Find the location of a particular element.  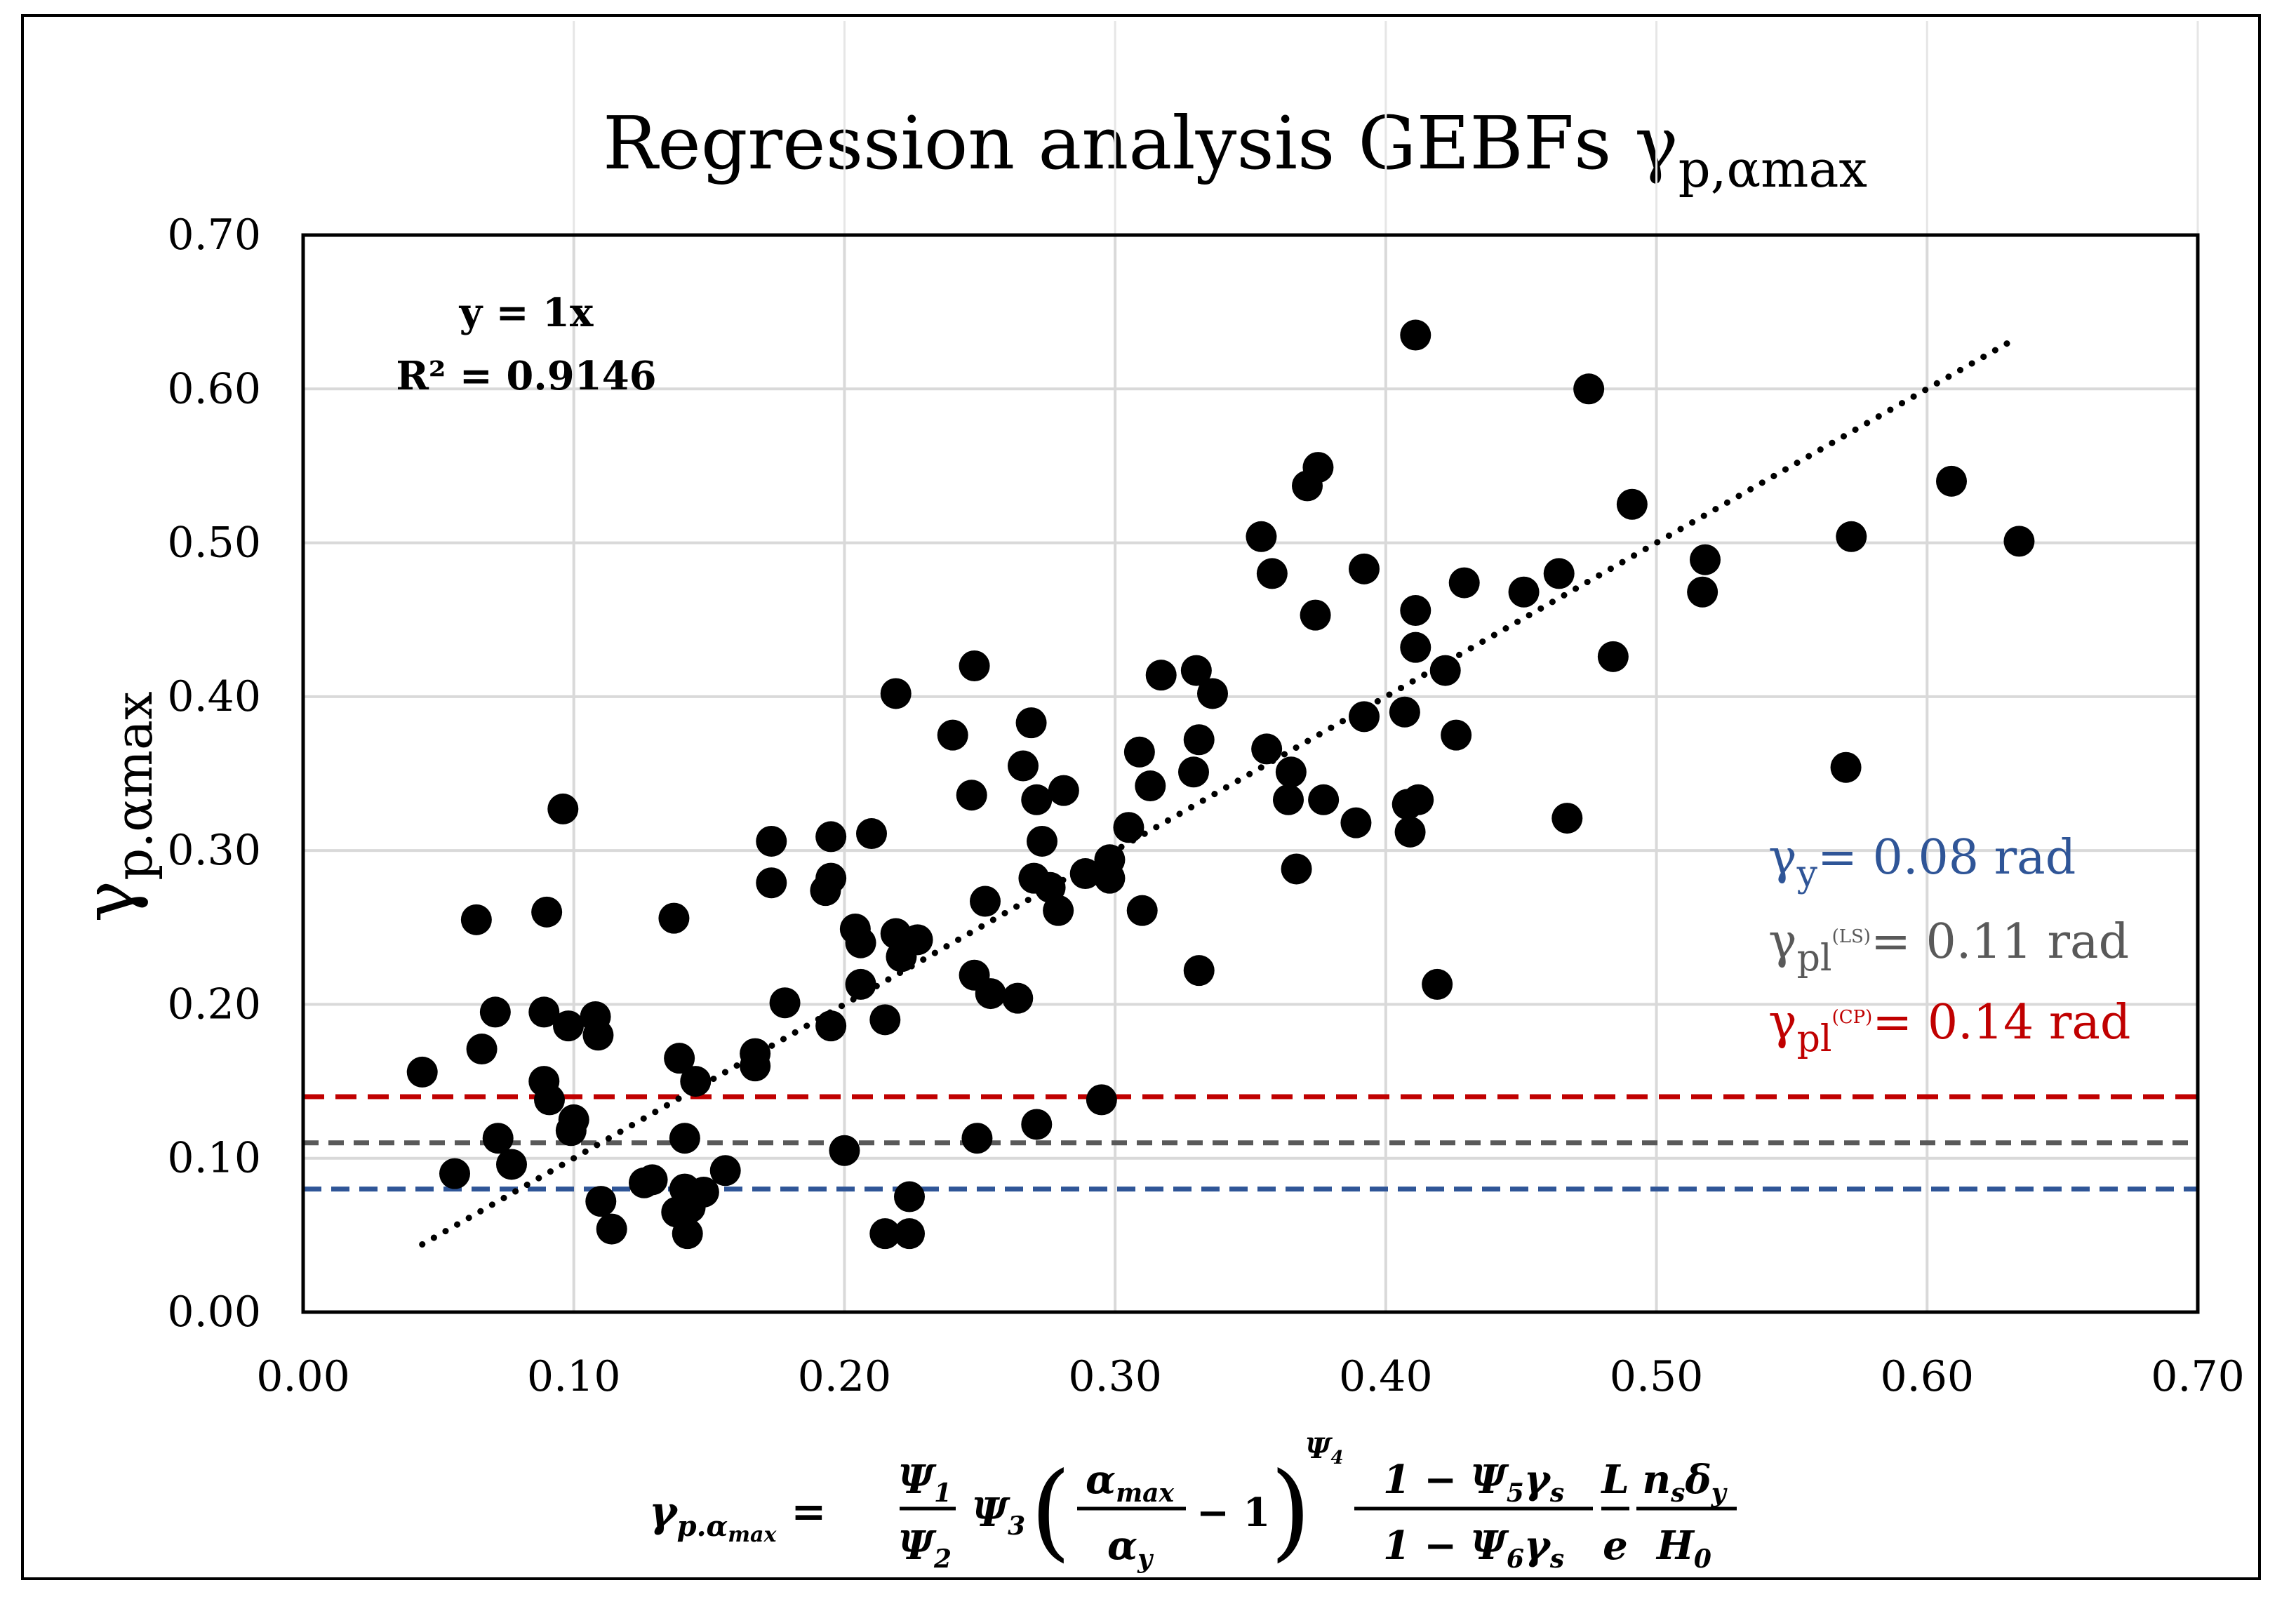

formula-left-paren: ( is located at coordinates (1051, 1511).